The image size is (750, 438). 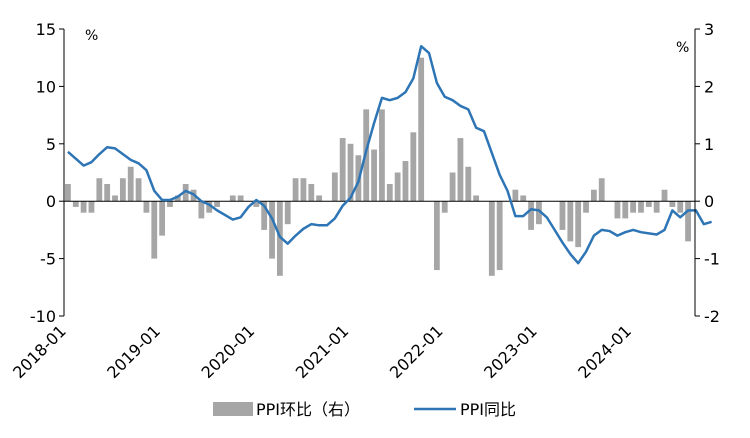 What do you see at coordinates (712, 316) in the screenshot?
I see `right-tick-label: -2` at bounding box center [712, 316].